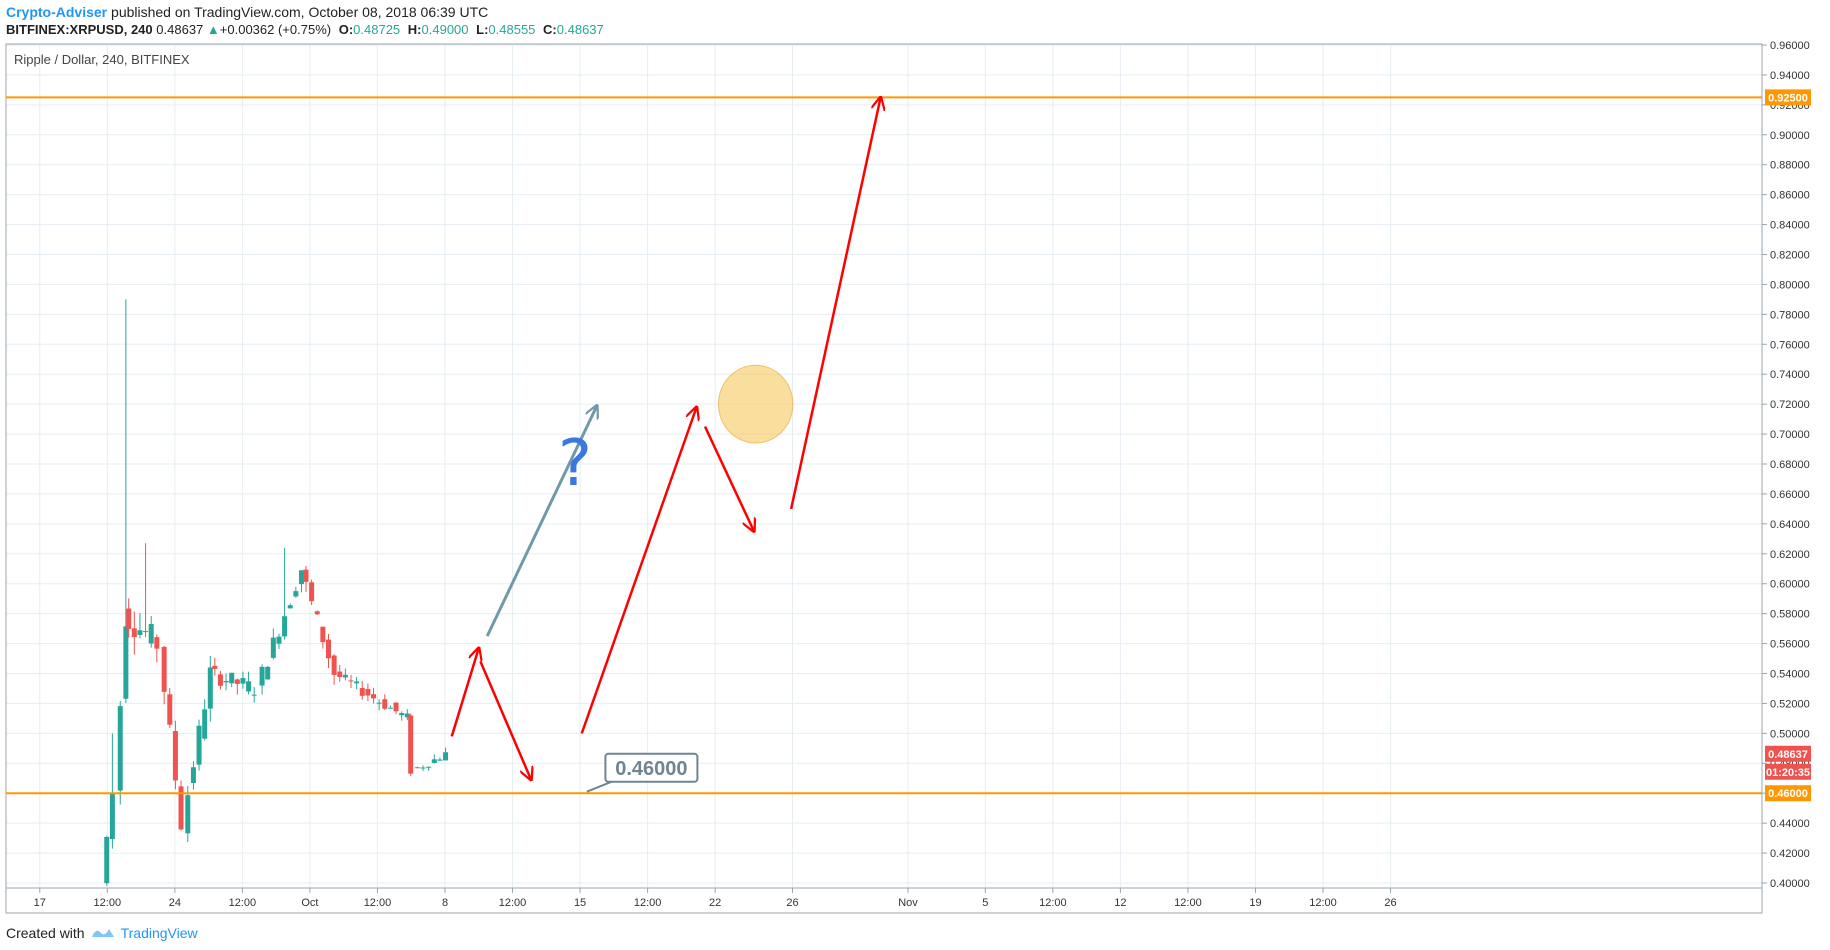  What do you see at coordinates (1788, 794) in the screenshot?
I see `level-price-label: 0.46000` at bounding box center [1788, 794].